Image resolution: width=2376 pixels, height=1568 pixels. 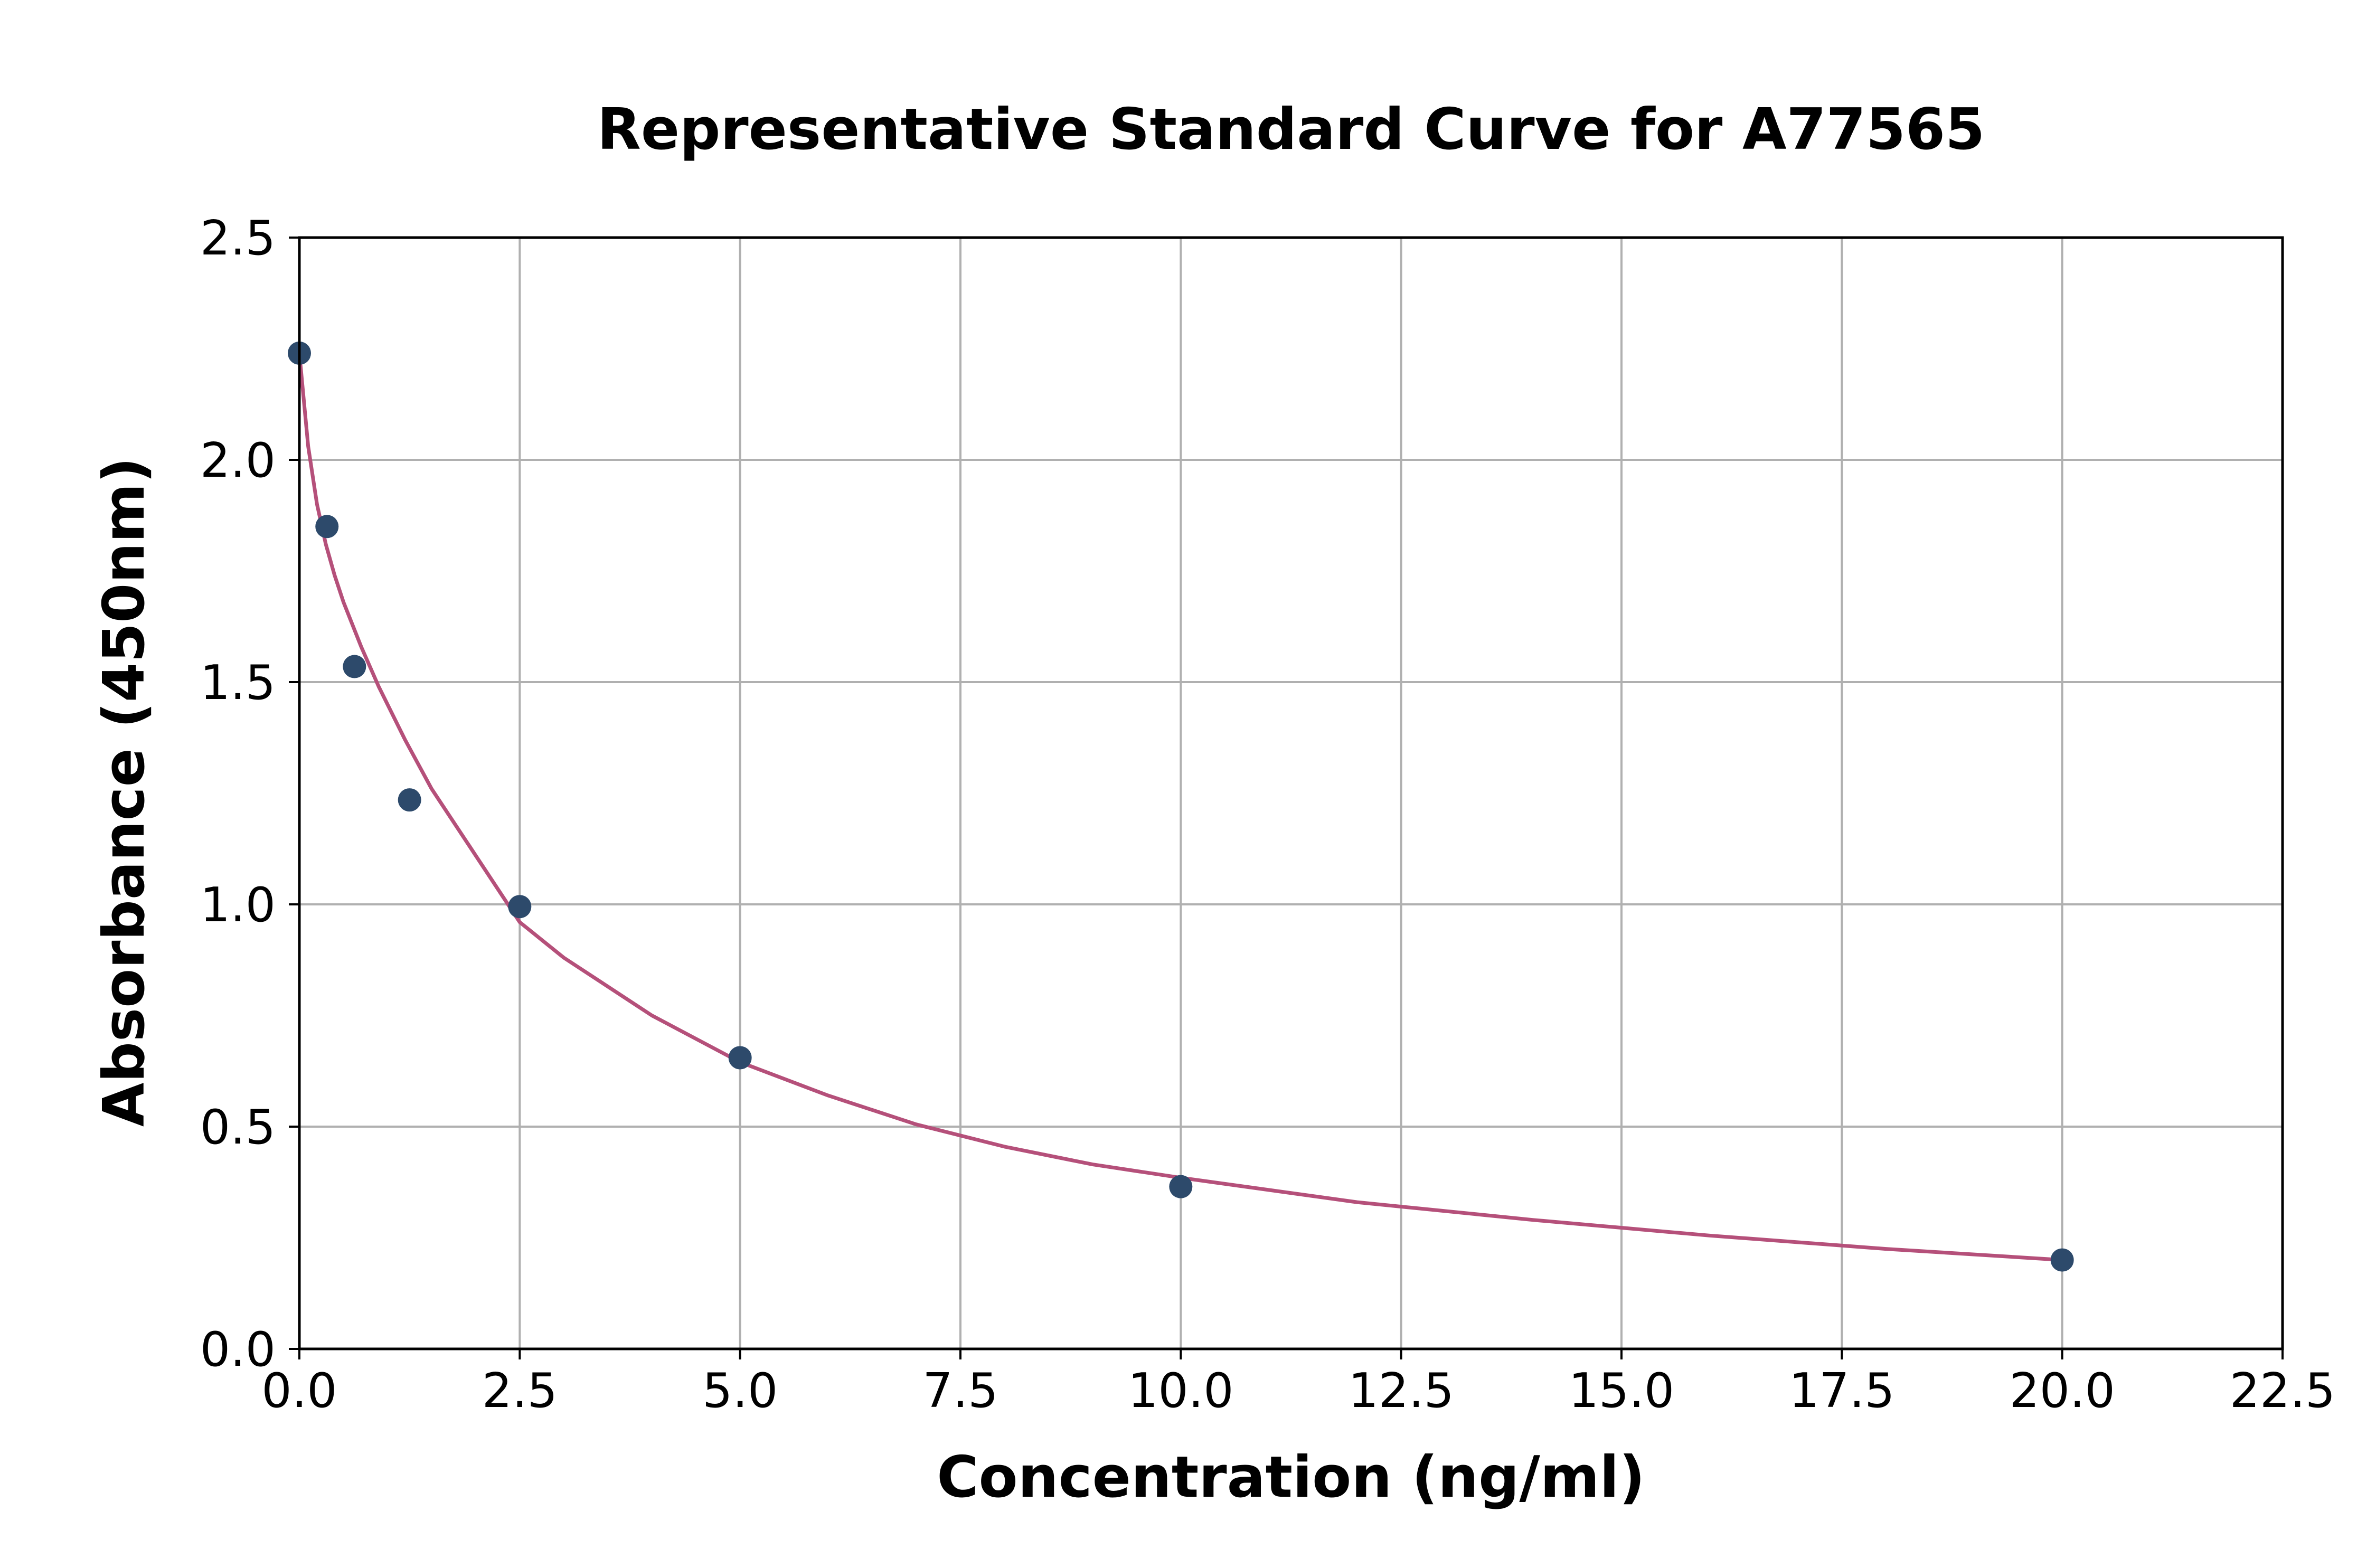 What do you see at coordinates (238, 1127) in the screenshot?
I see `y-tick-label: 0.5` at bounding box center [238, 1127].